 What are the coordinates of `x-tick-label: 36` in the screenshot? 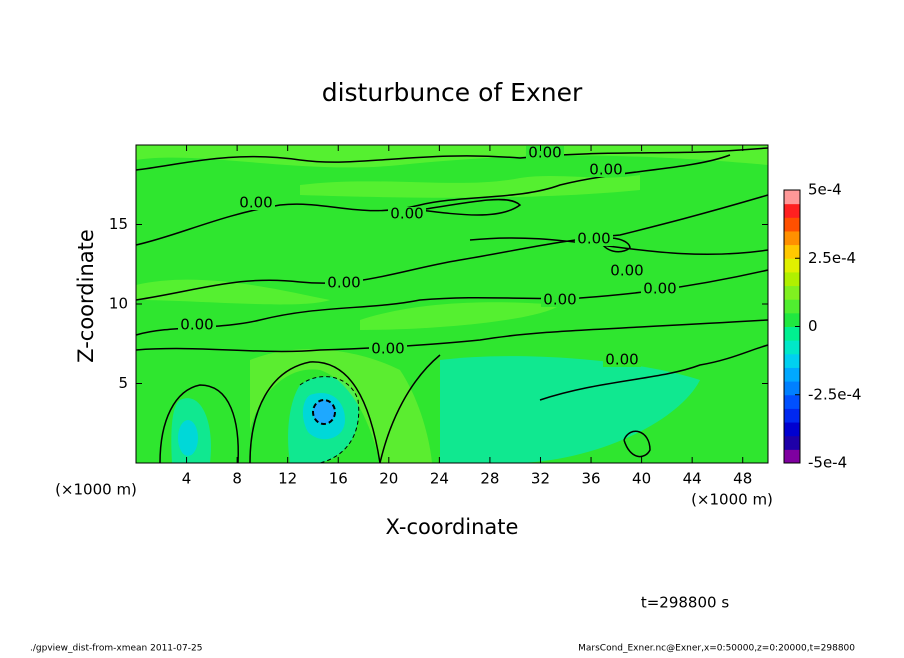 It's located at (590, 479).